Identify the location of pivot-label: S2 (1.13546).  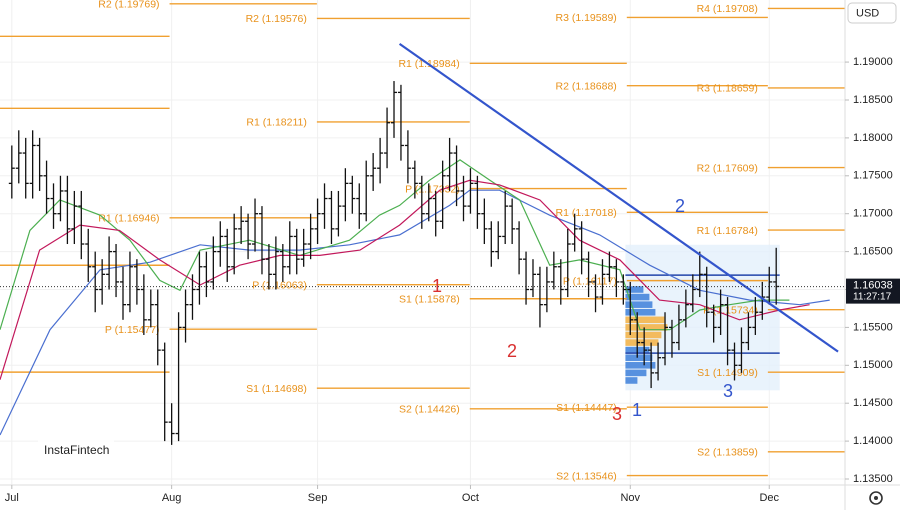
(586, 476).